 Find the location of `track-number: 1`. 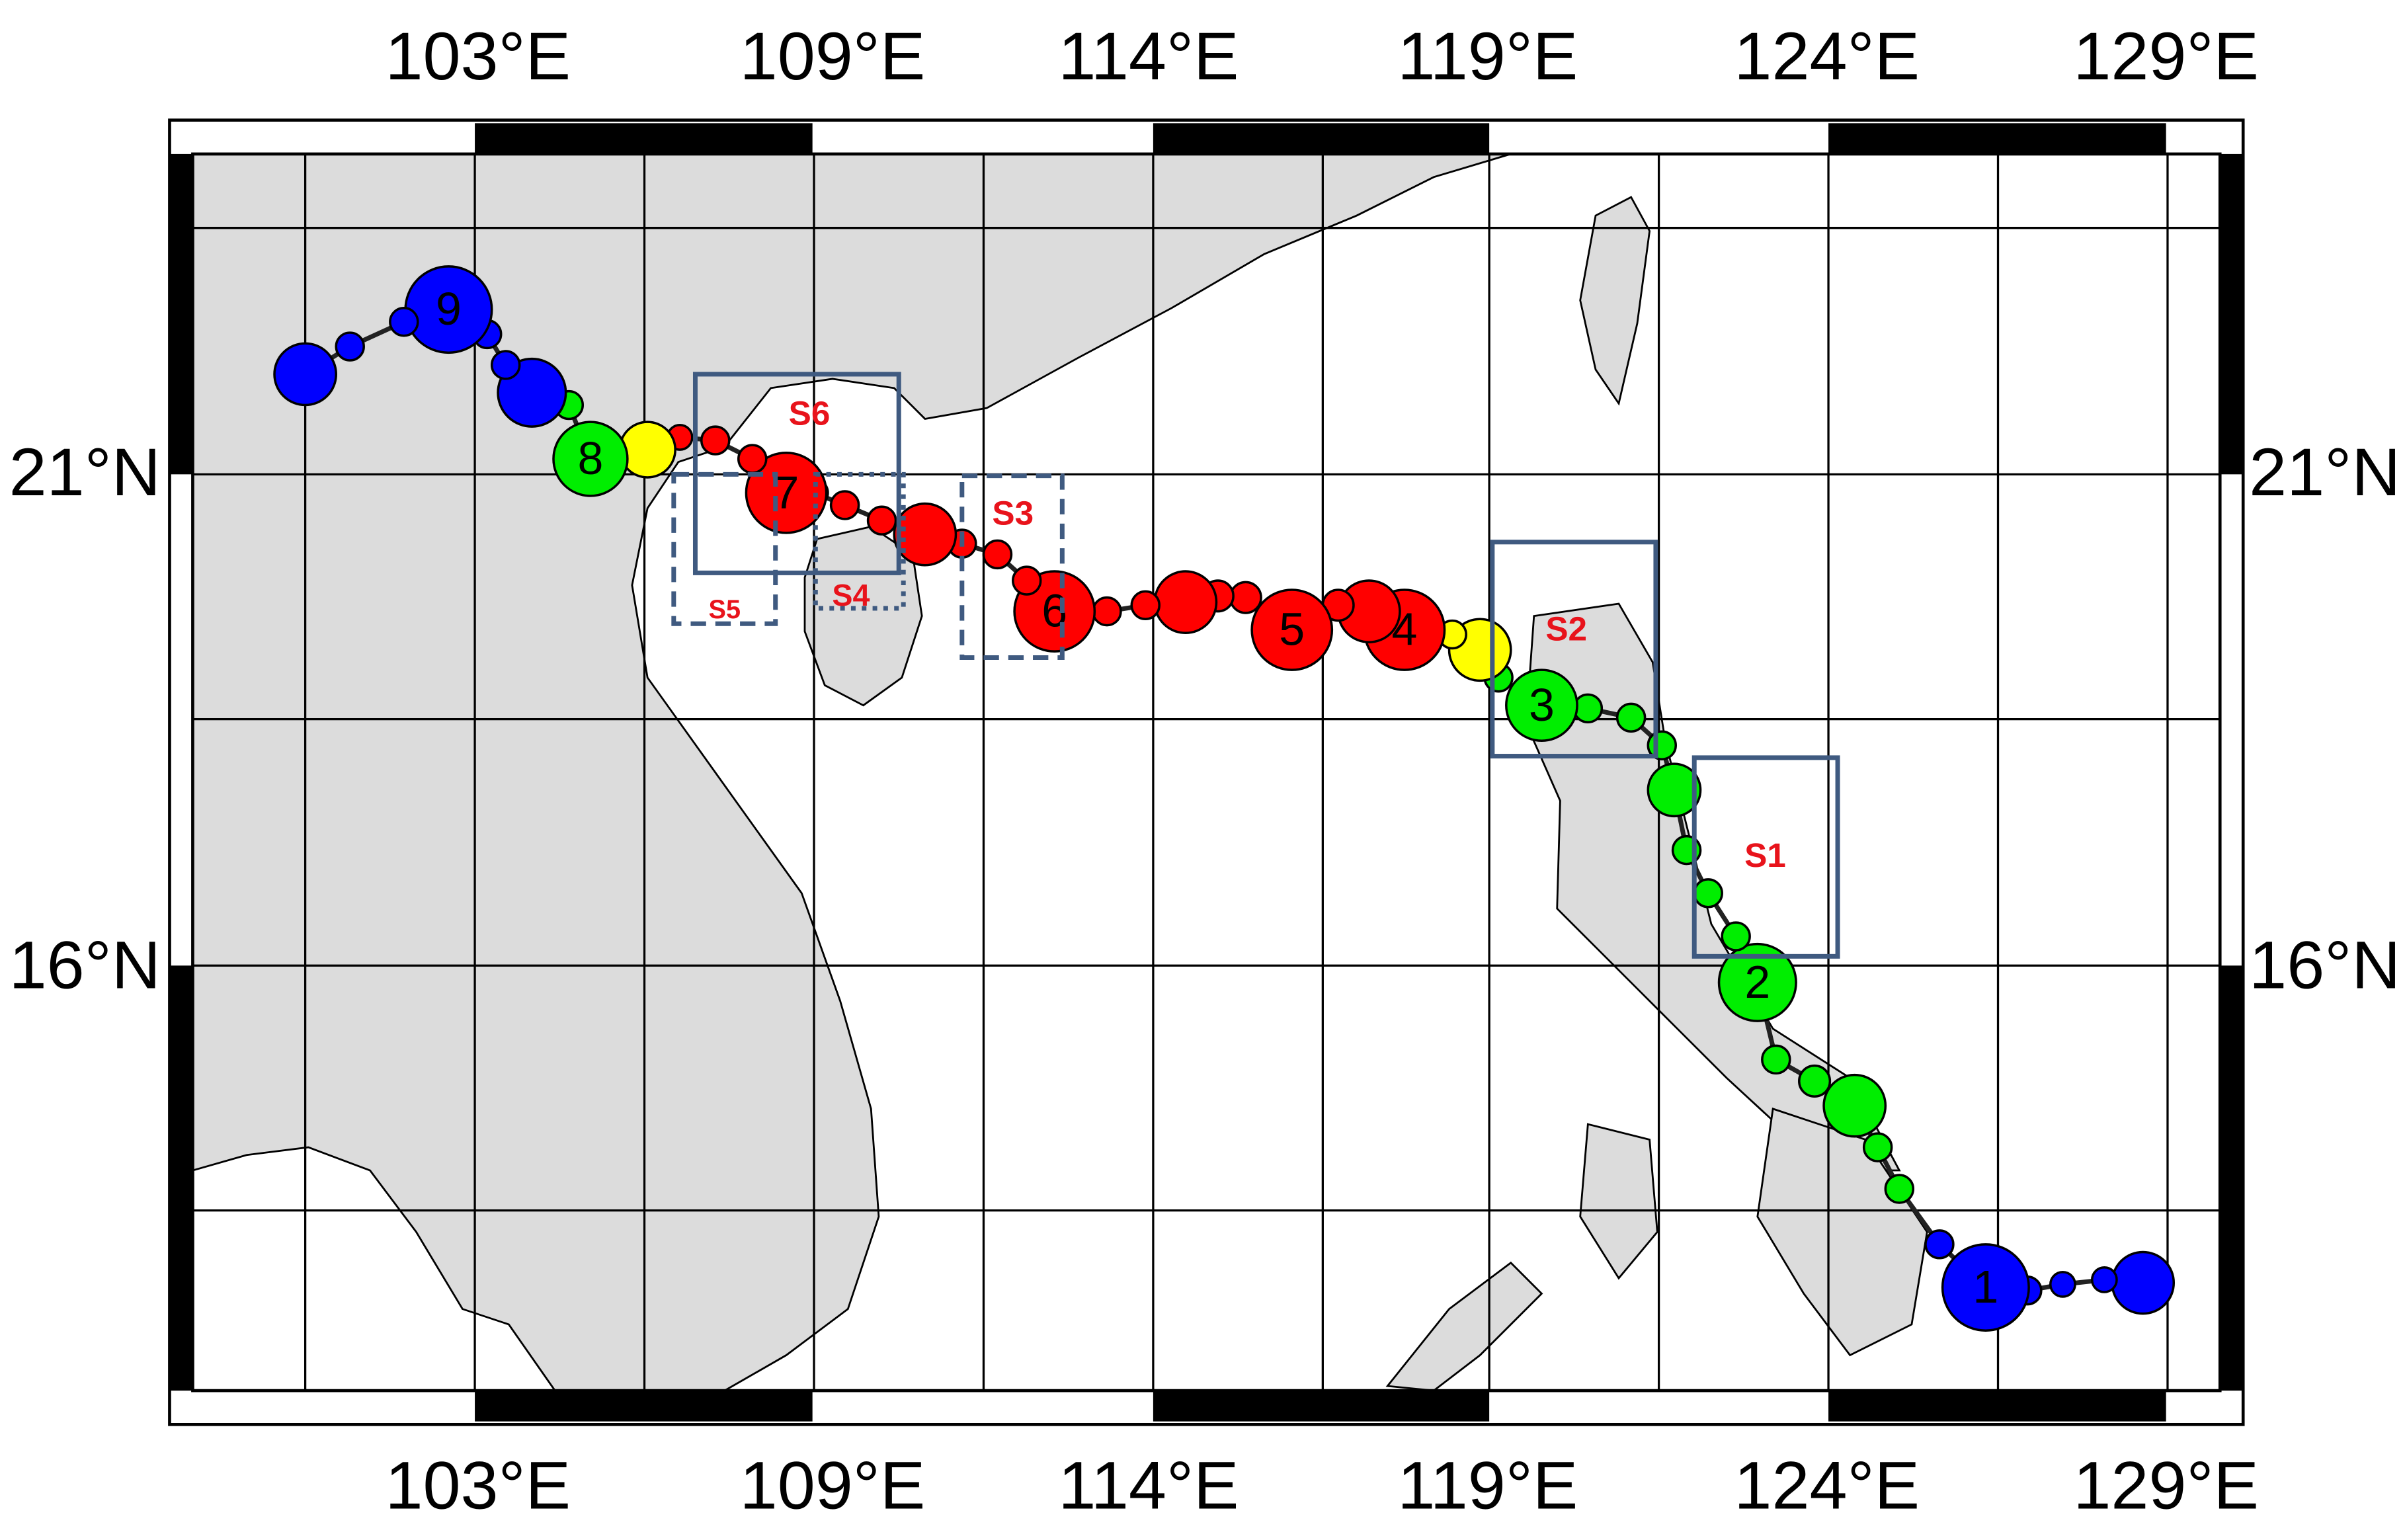

track-number: 1 is located at coordinates (1985, 1287).